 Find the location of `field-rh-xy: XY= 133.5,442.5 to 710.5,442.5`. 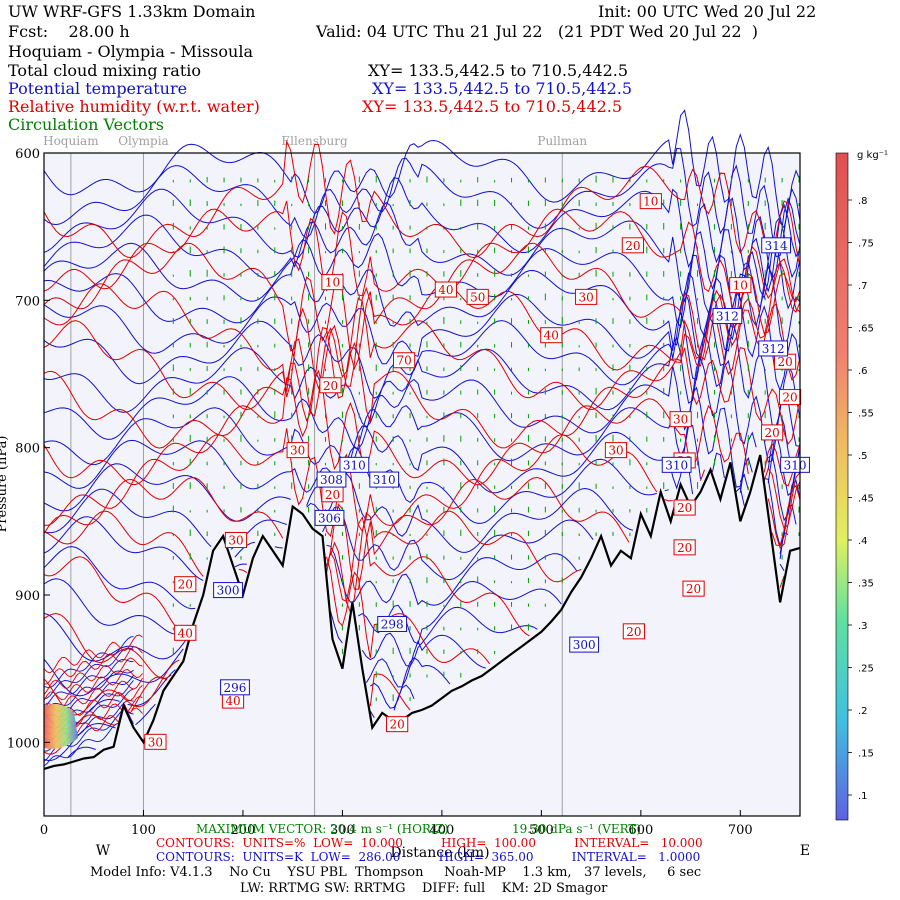

field-rh-xy: XY= 133.5,442.5 to 710.5,442.5 is located at coordinates (492, 106).